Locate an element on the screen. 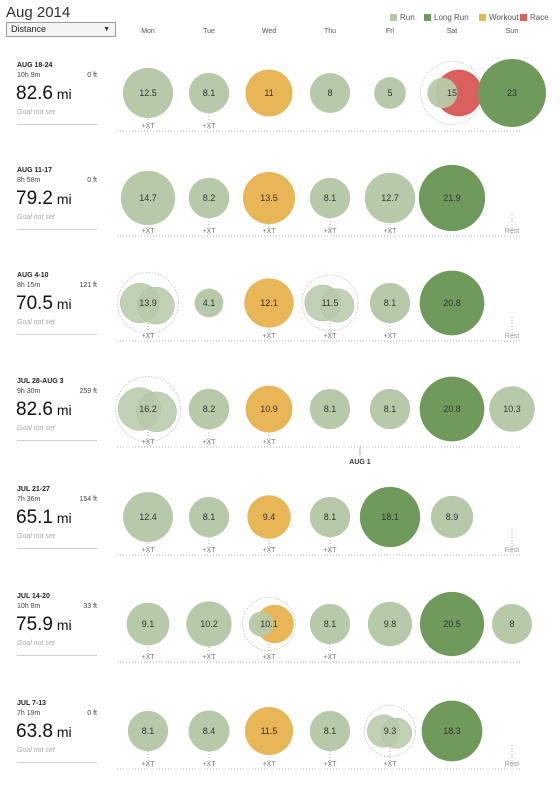 The width and height of the screenshot is (560, 790). run-distance-label: 23 is located at coordinates (512, 93).